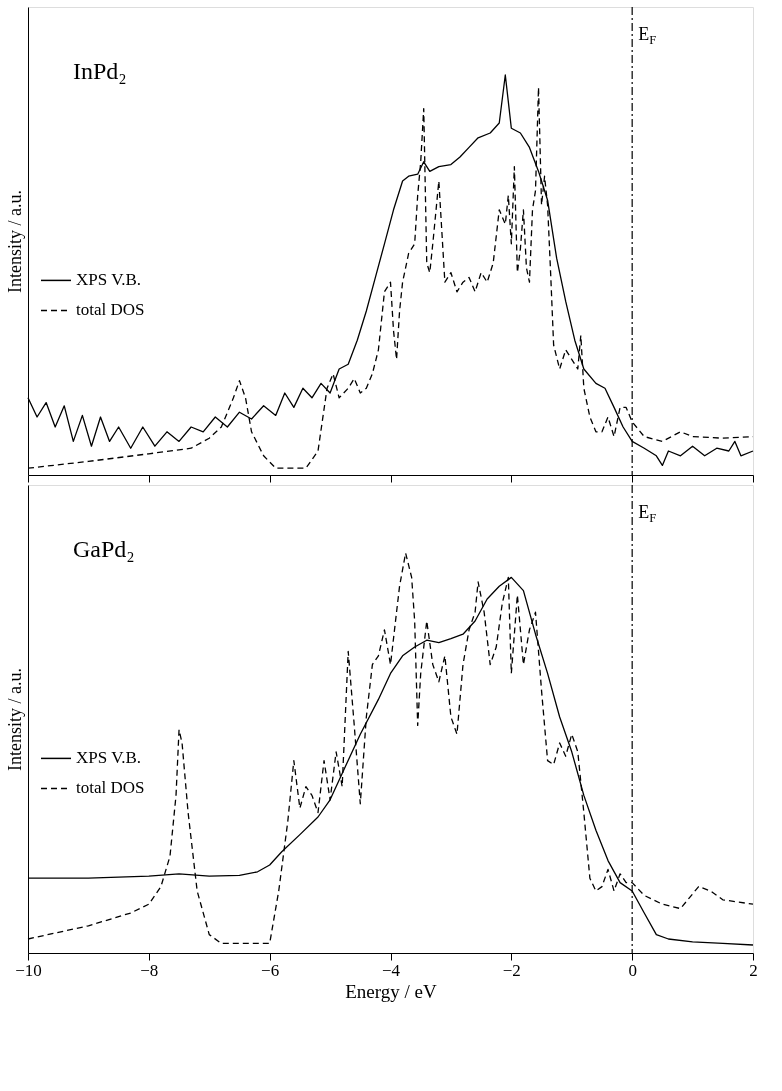 The image size is (782, 1091). I want to click on x-tick-label: −8, so click(149, 970).